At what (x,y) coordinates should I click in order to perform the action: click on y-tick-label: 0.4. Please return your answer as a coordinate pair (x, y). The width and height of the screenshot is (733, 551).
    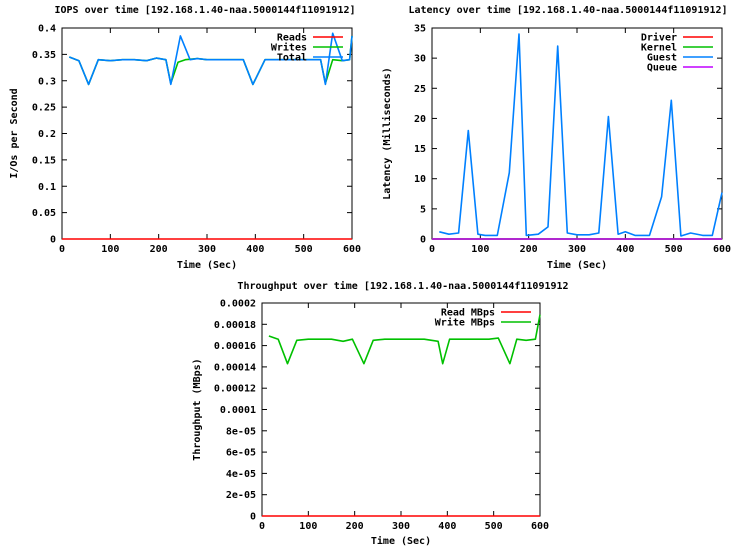
    Looking at the image, I should click on (47, 29).